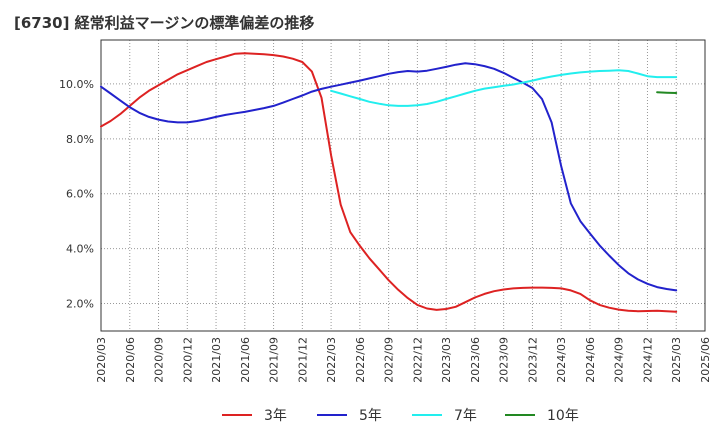 This screenshot has width=720, height=440. What do you see at coordinates (705, 360) in the screenshot?
I see `x-tick-label: 2025/06` at bounding box center [705, 360].